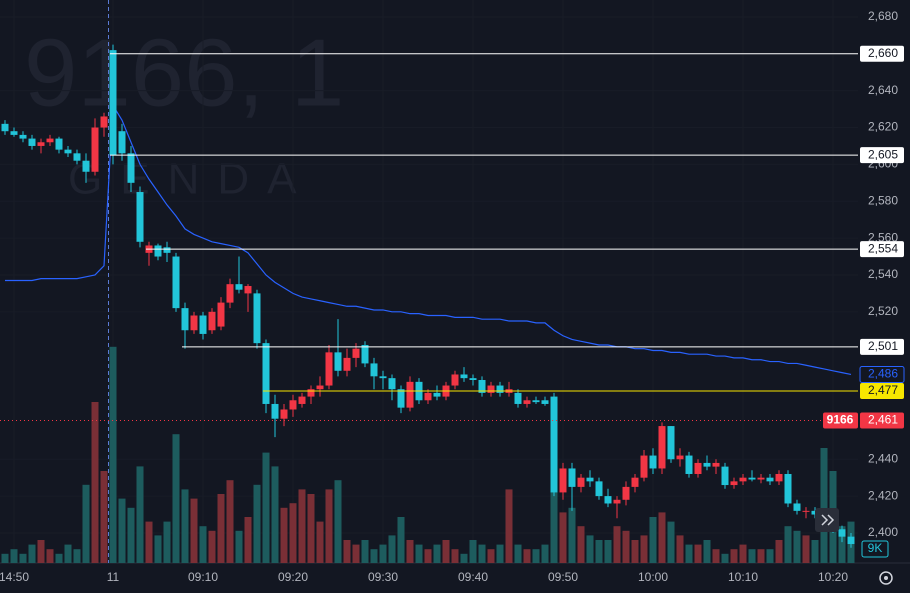 The height and width of the screenshot is (593, 910). I want to click on level-label: 2,660, so click(883, 53).